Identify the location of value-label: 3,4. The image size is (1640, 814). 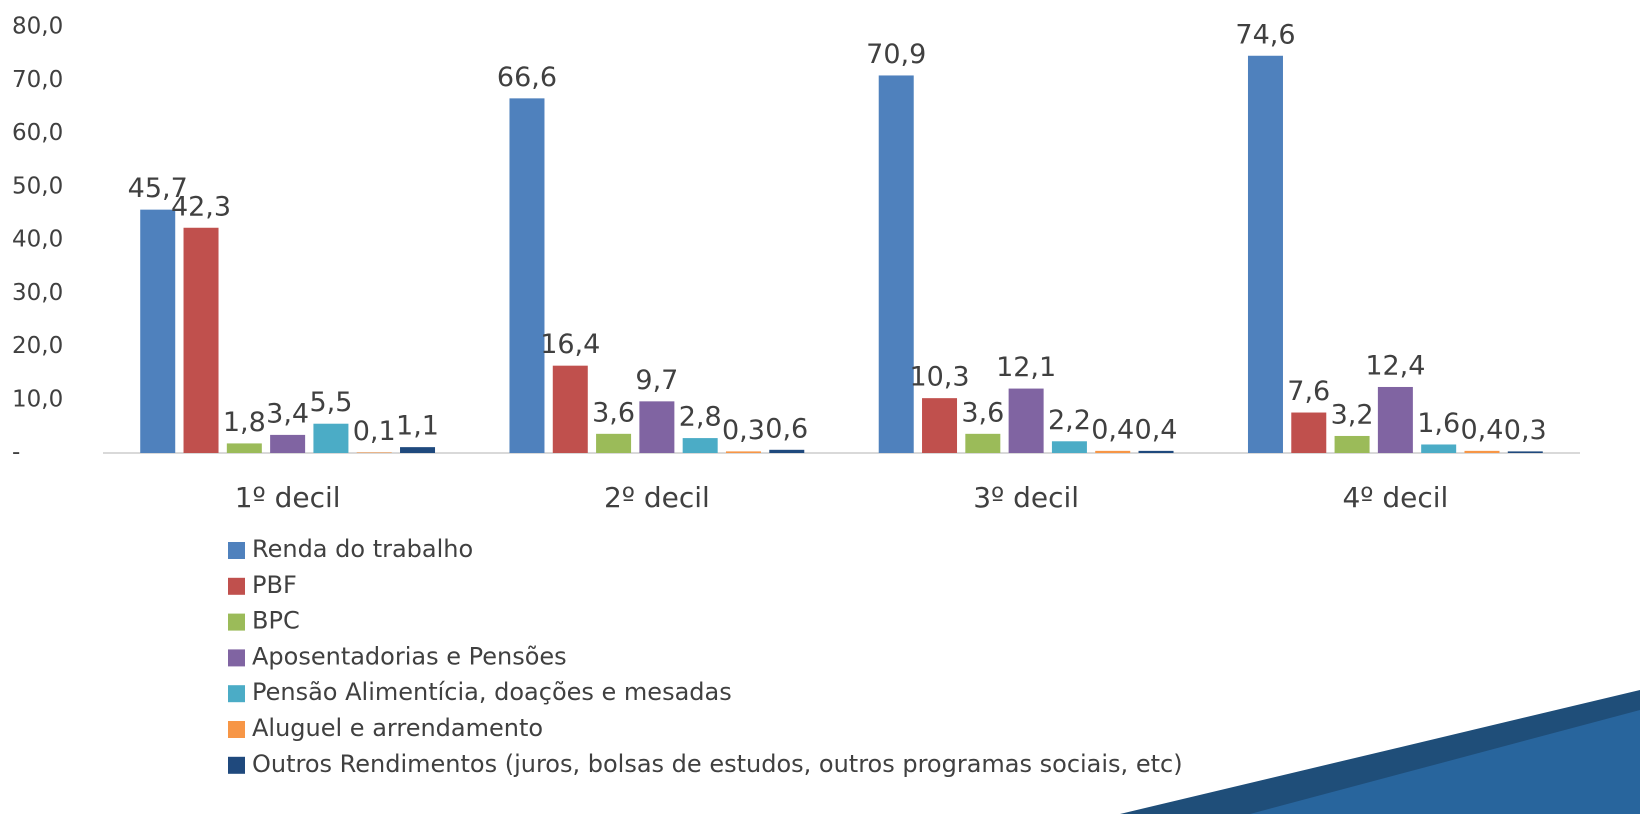
(287, 413).